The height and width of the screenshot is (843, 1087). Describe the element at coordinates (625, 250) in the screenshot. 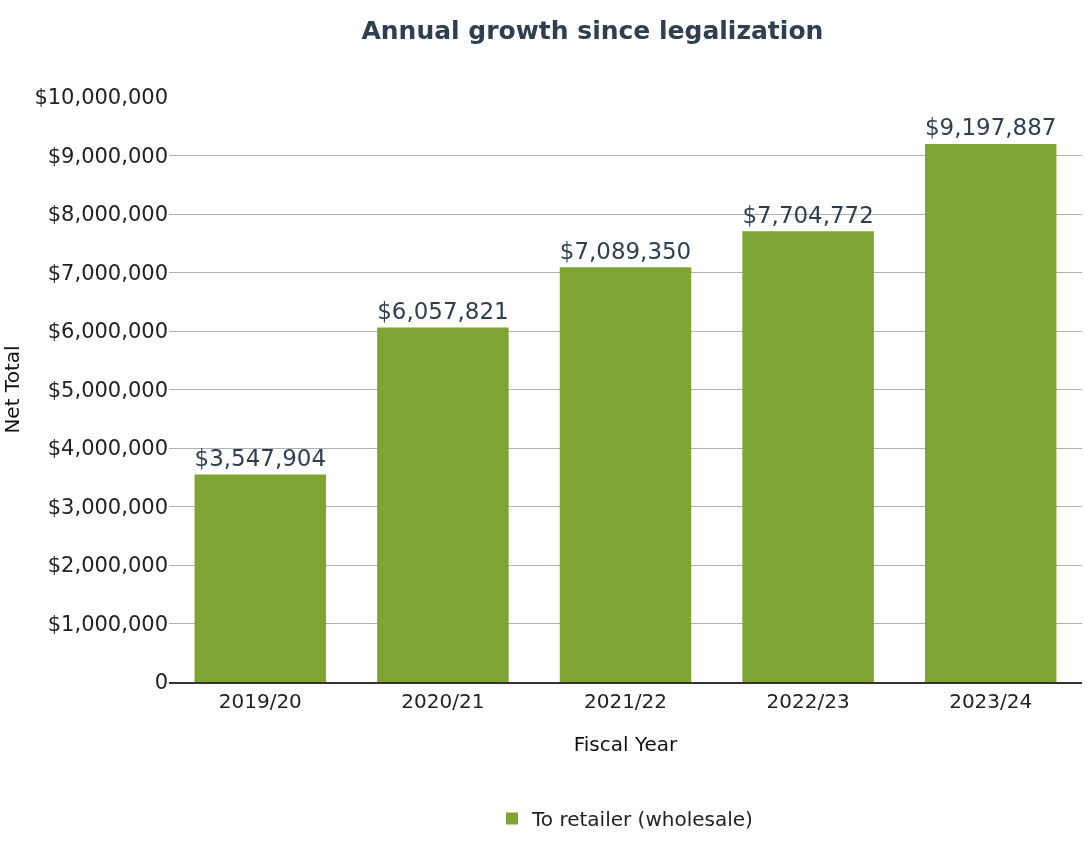

I see `data-label: $7,089,350` at that location.